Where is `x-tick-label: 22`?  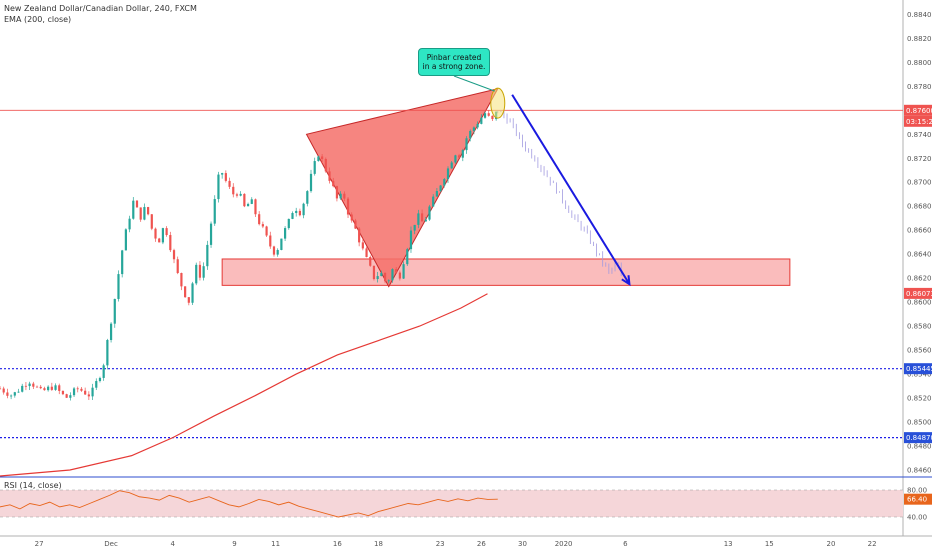
x-tick-label: 22 is located at coordinates (872, 544).